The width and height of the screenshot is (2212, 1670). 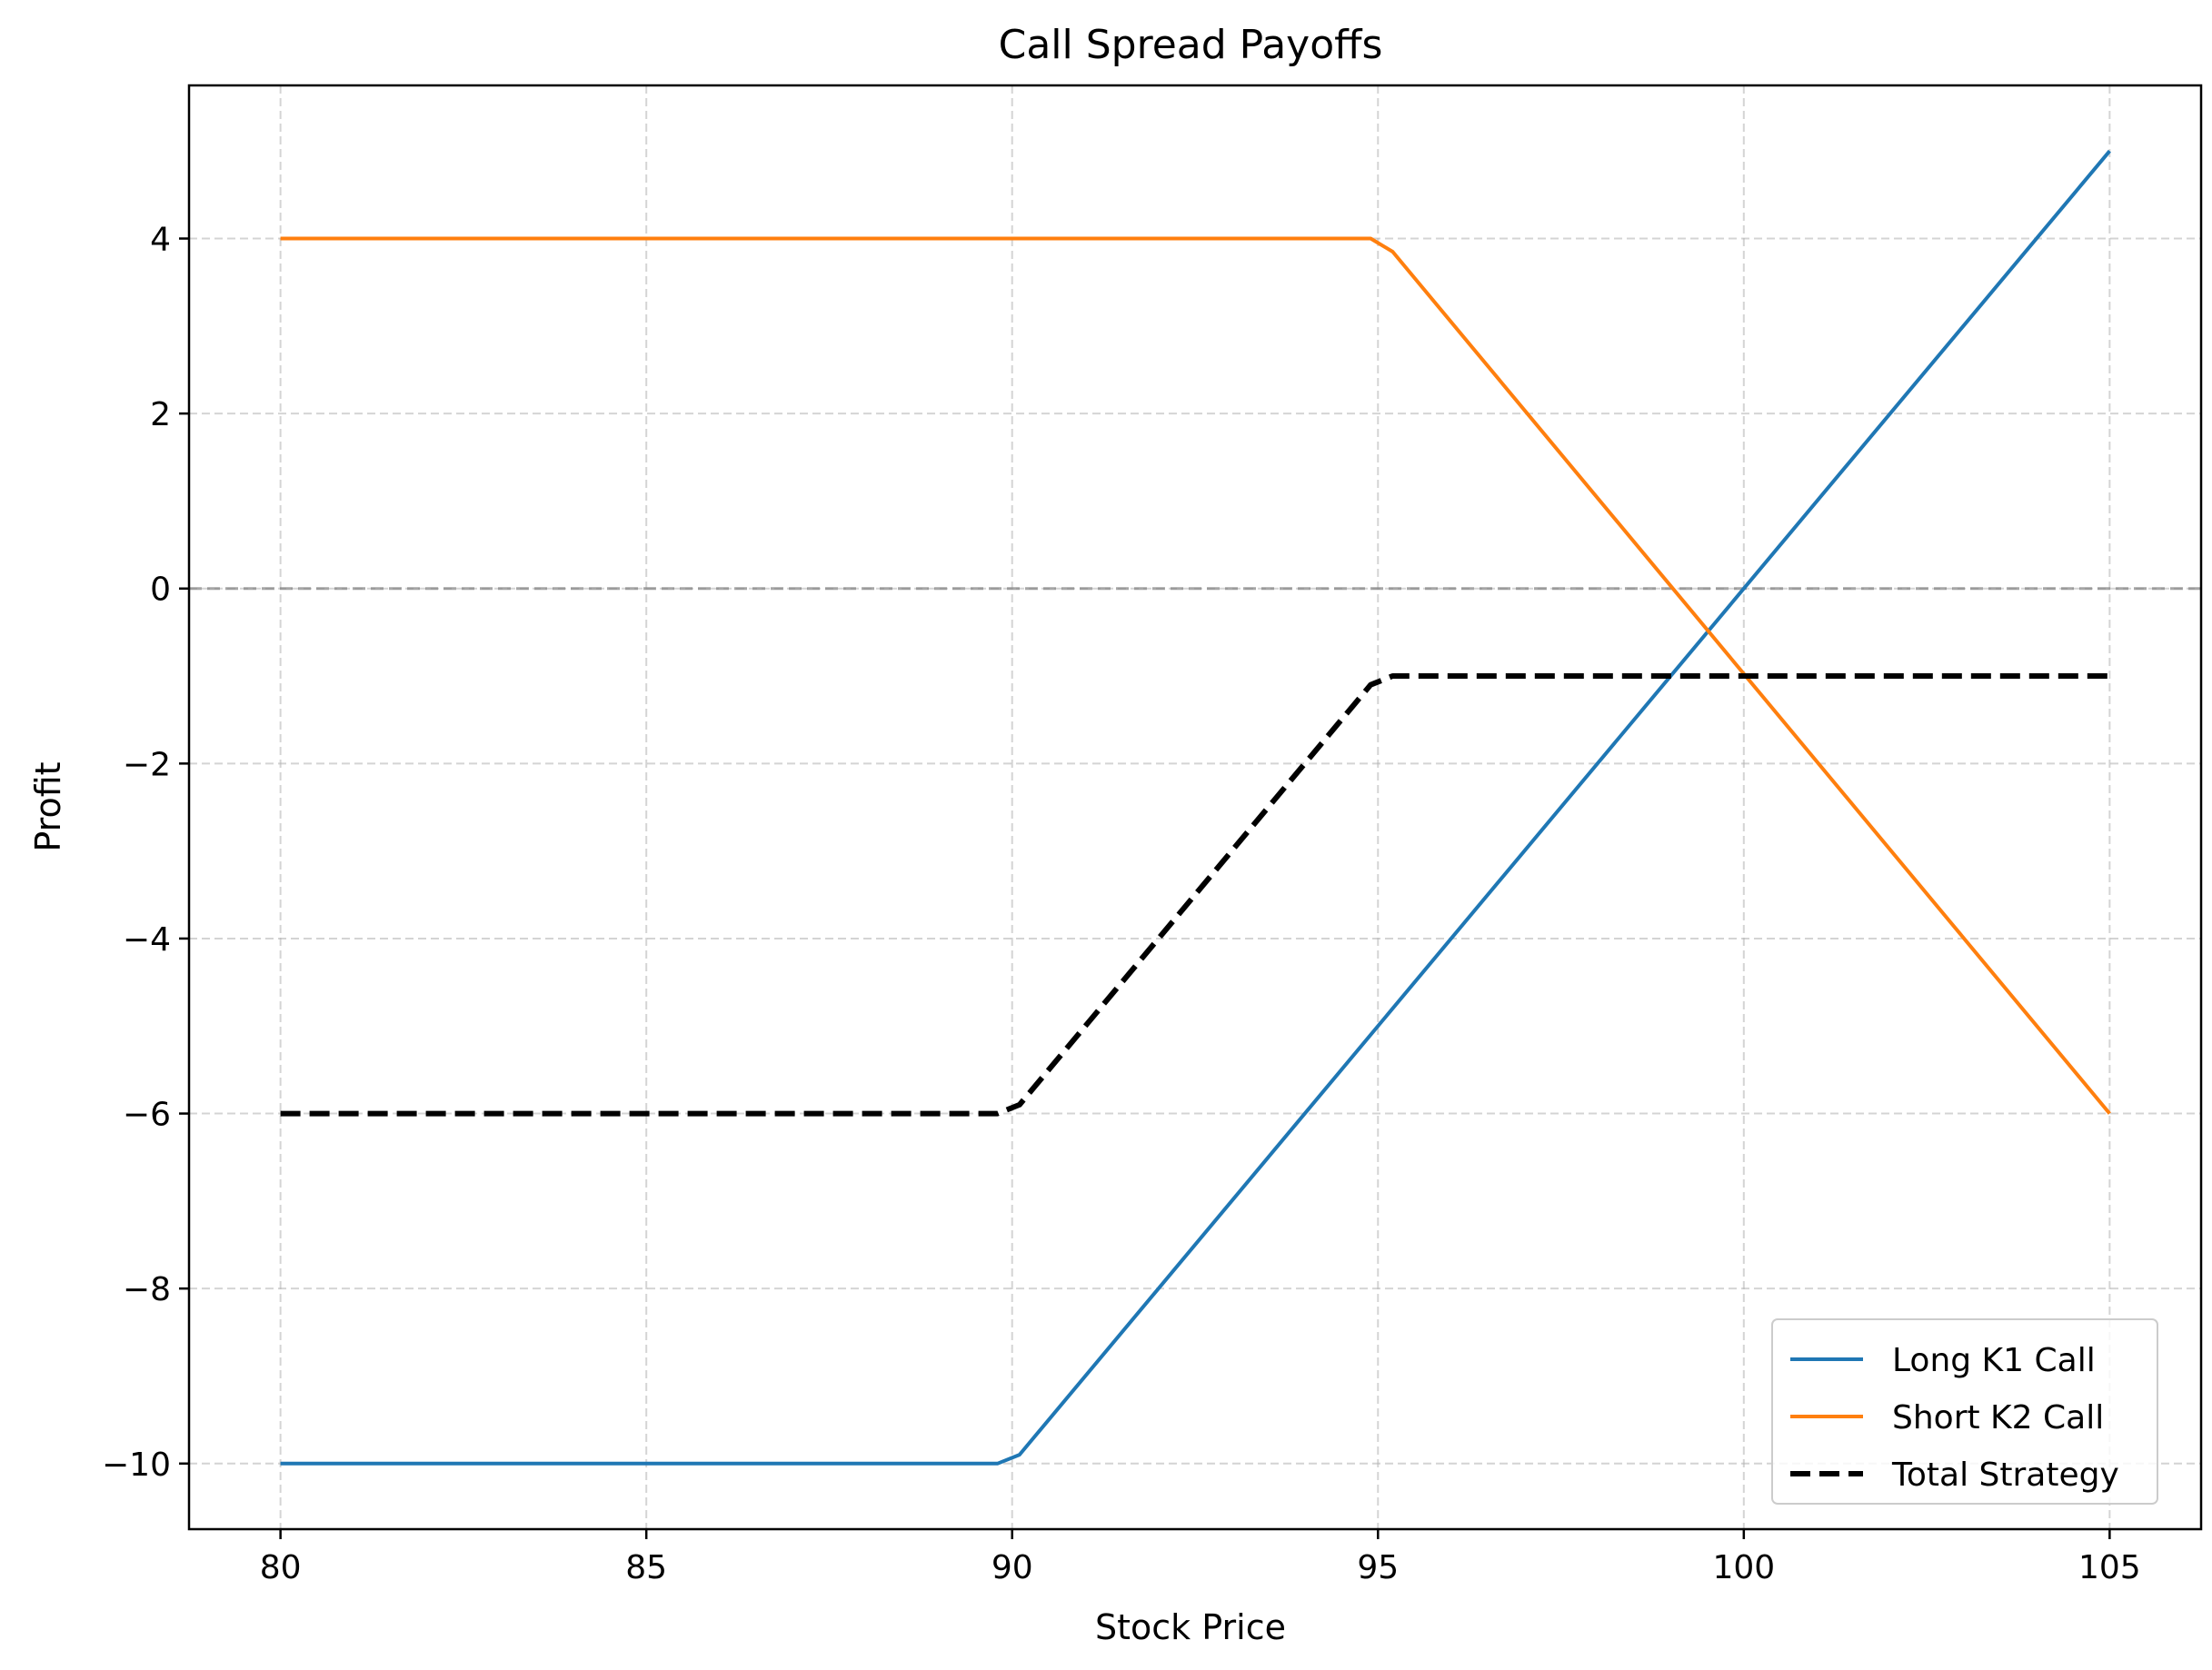 I want to click on x-tick-label: 85, so click(x=646, y=1567).